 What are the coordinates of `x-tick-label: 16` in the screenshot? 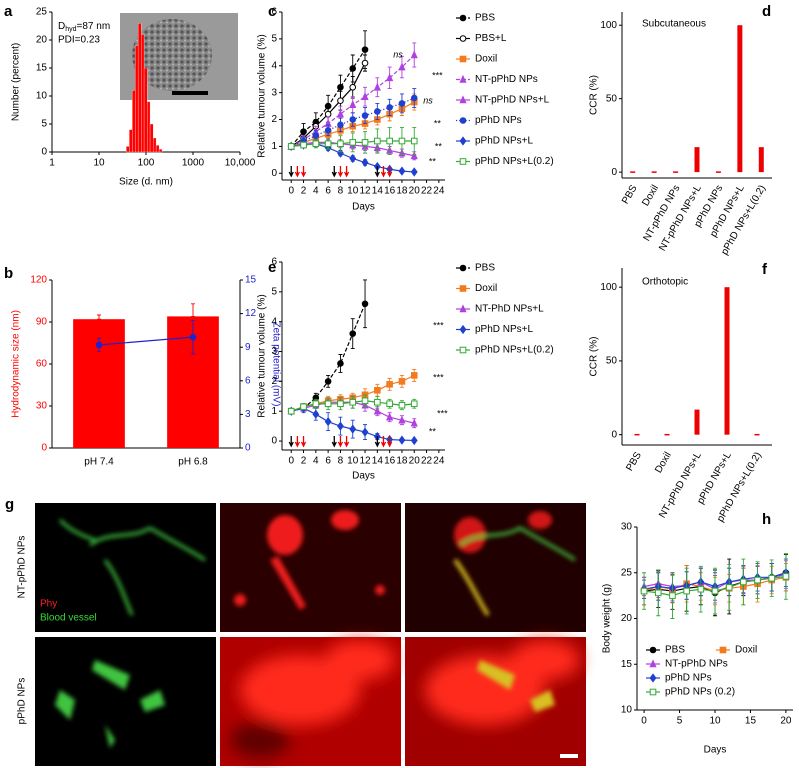 It's located at (390, 461).